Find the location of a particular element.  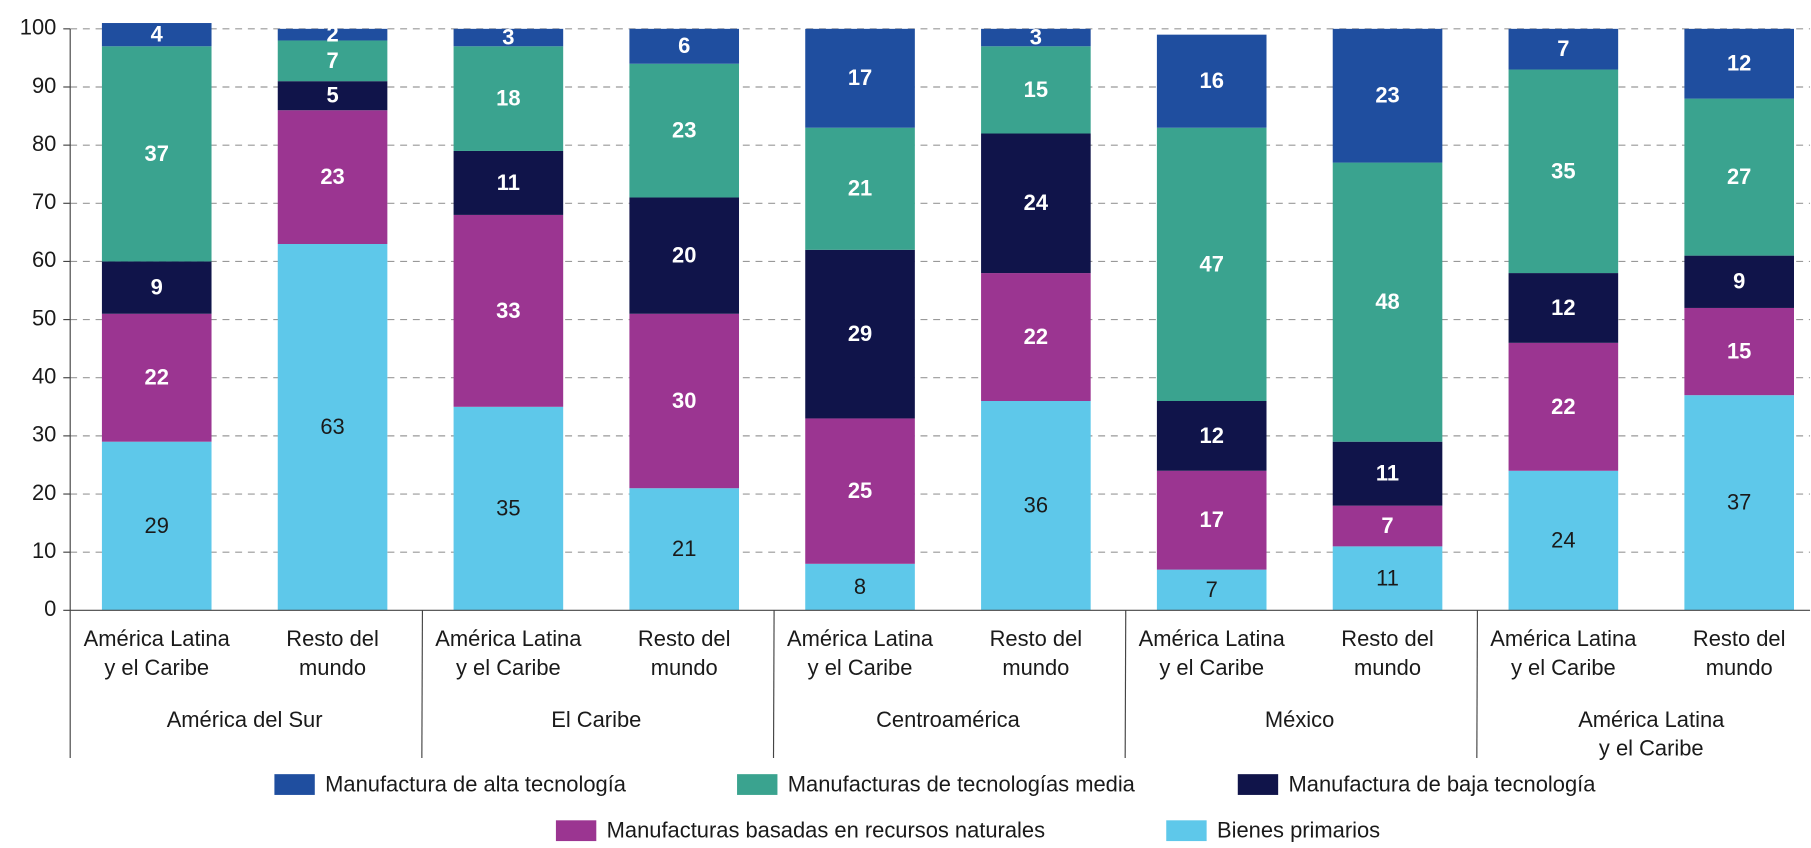

value-label: 27 is located at coordinates (1739, 176).